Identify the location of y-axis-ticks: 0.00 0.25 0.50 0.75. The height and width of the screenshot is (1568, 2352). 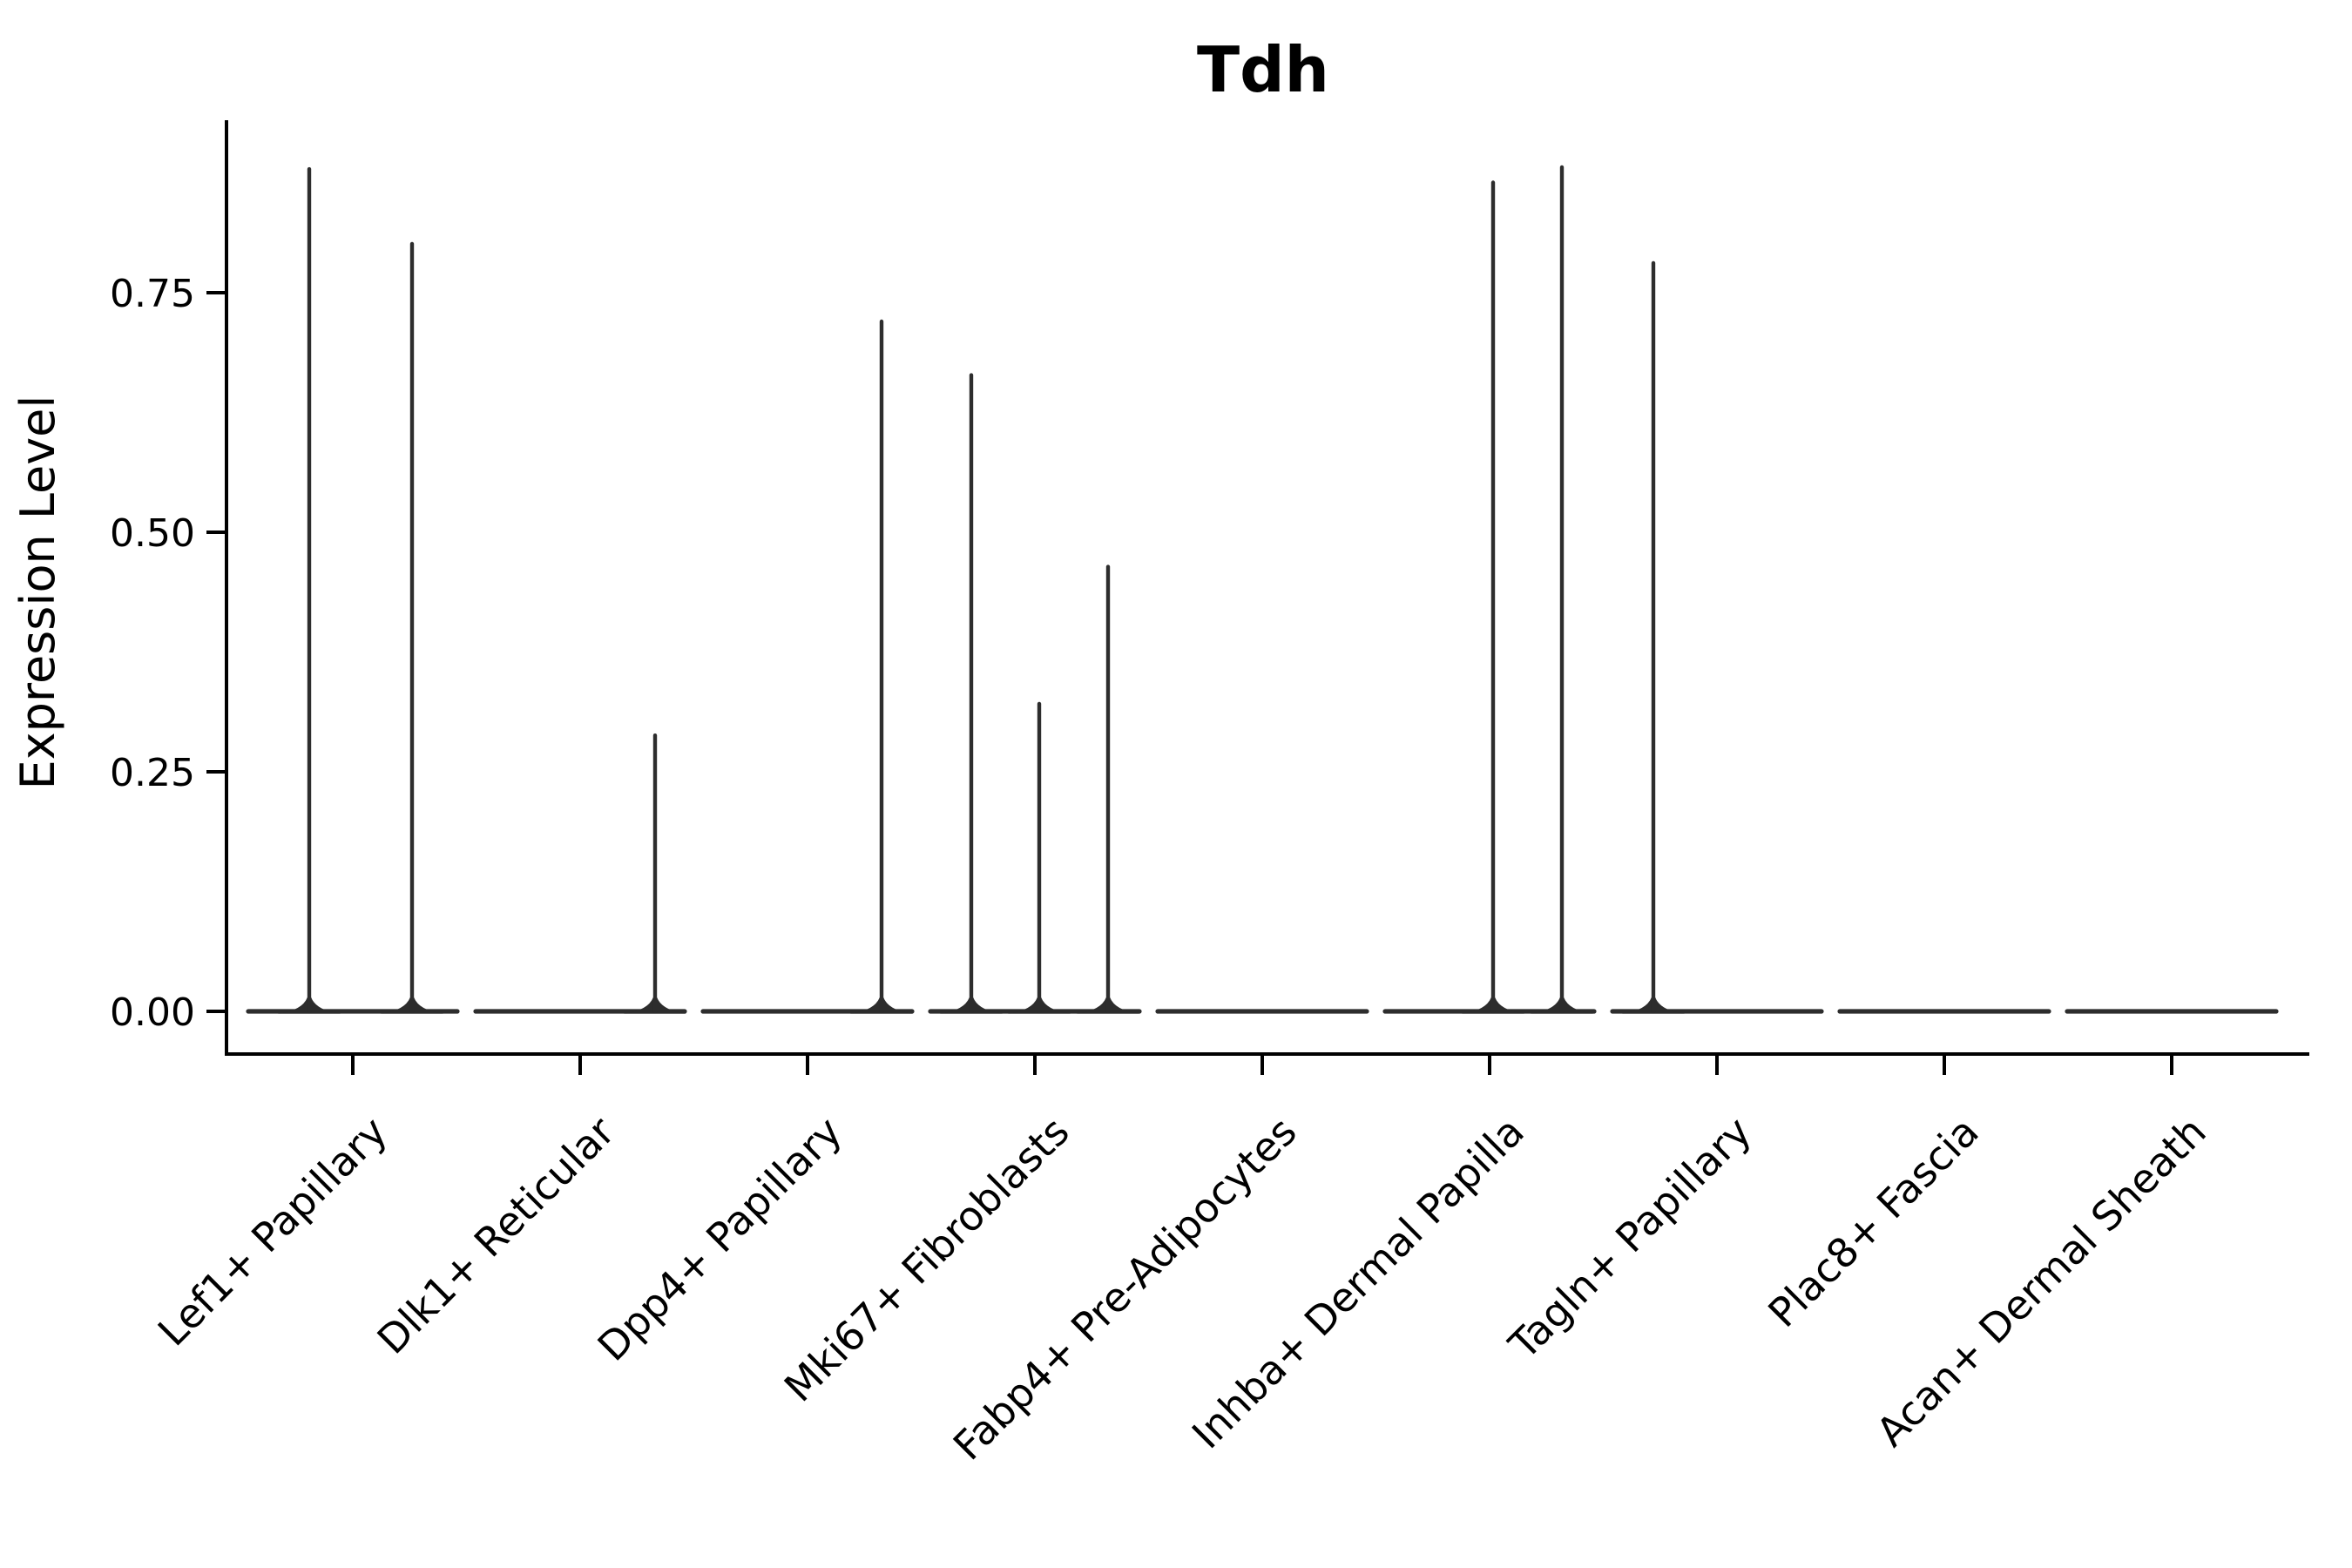
(167, 653).